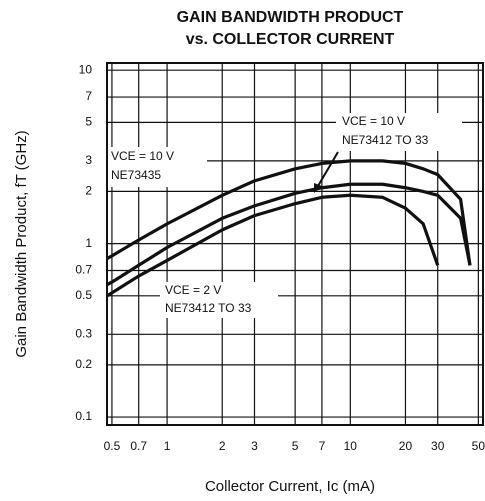  Describe the element at coordinates (88, 122) in the screenshot. I see `y-tick-label: 5` at that location.